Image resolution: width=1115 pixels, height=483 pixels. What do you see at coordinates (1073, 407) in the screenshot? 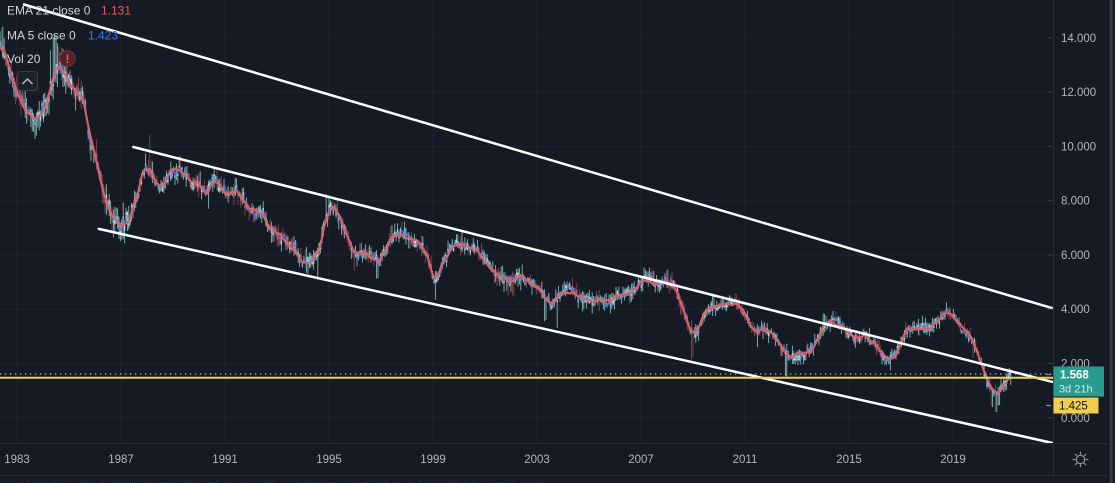
I see `svg-text: 1.425` at bounding box center [1073, 407].